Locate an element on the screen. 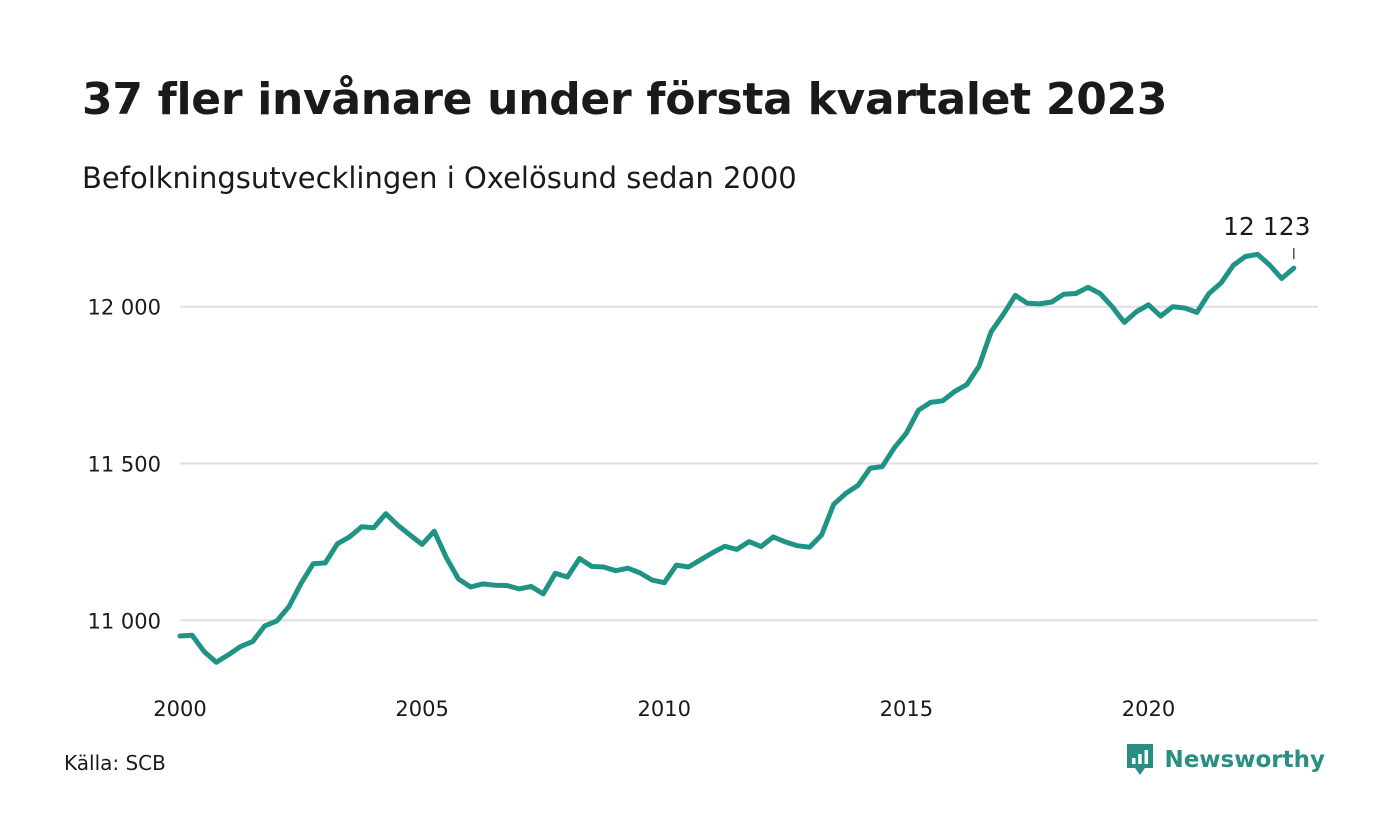  end-value-label: 12 123 is located at coordinates (1266, 226).